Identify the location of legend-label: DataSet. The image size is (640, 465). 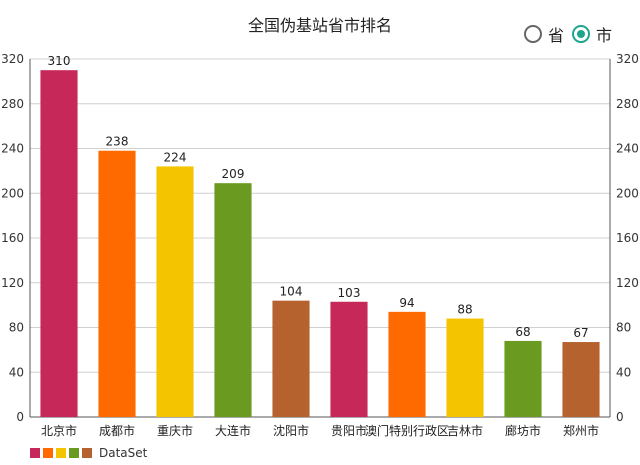
(123, 453).